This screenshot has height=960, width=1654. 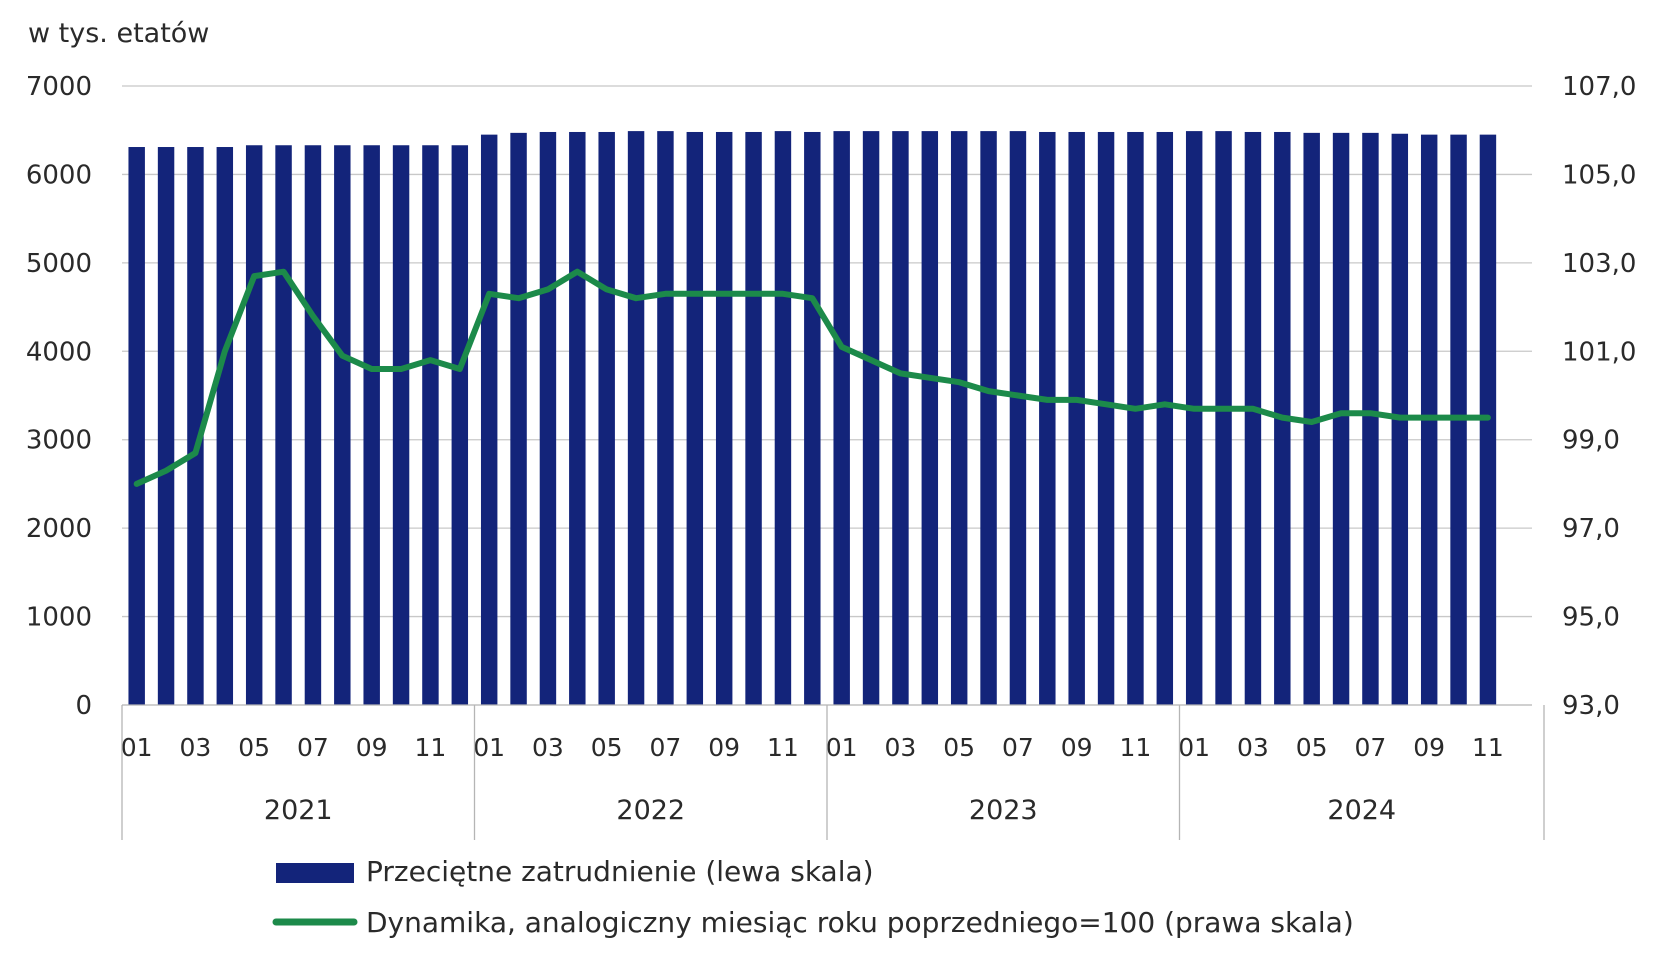 What do you see at coordinates (650, 810) in the screenshot?
I see `x-axis-year-label: 2022` at bounding box center [650, 810].